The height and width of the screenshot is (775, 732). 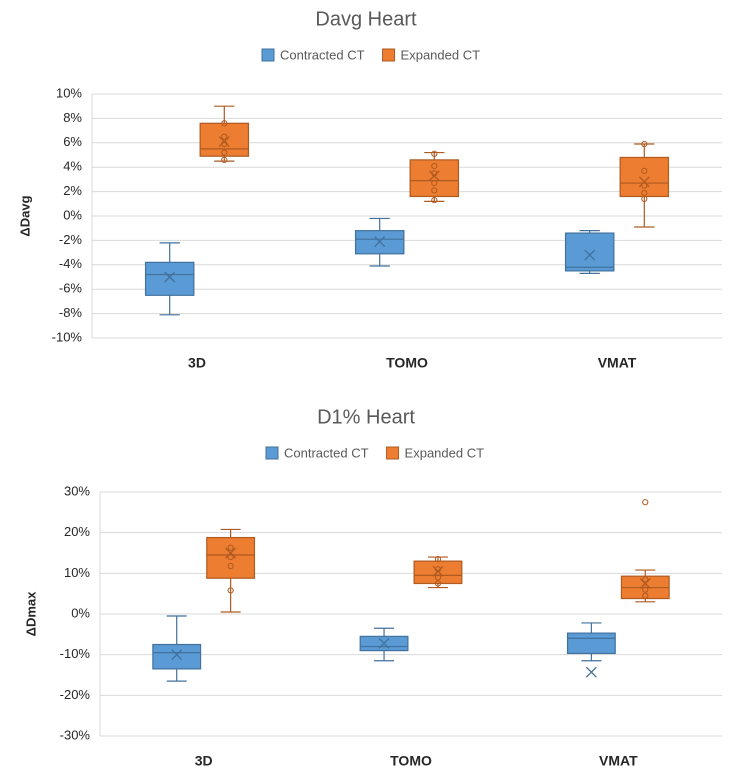 I want to click on chart-title: Davg Heart, so click(x=366, y=19).